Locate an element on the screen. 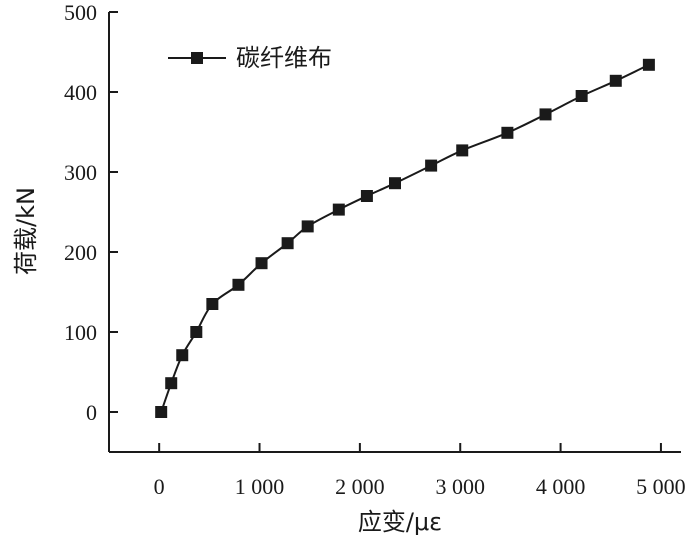 The image size is (700, 544). legend: 碳纤维布 is located at coordinates (250, 58).